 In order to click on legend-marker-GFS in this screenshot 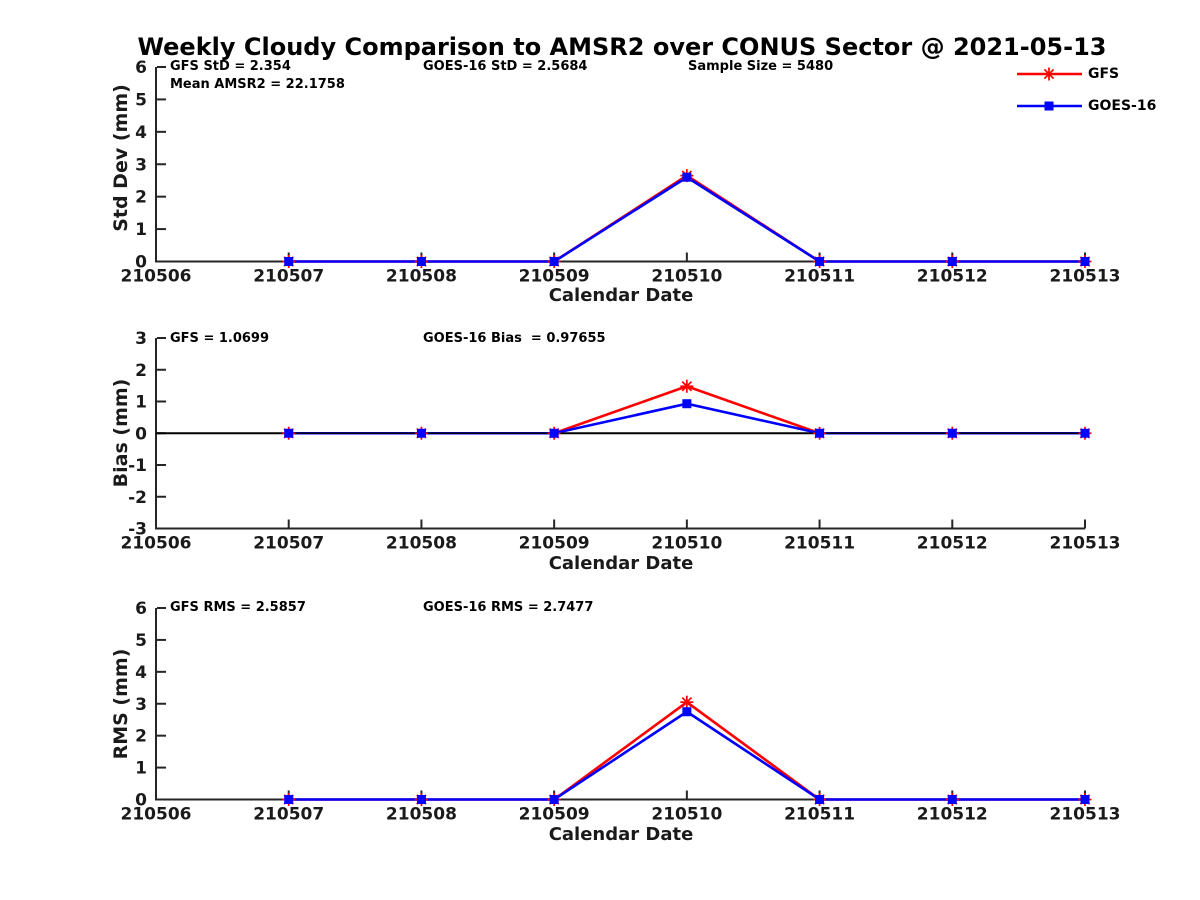, I will do `click(1049, 74)`.